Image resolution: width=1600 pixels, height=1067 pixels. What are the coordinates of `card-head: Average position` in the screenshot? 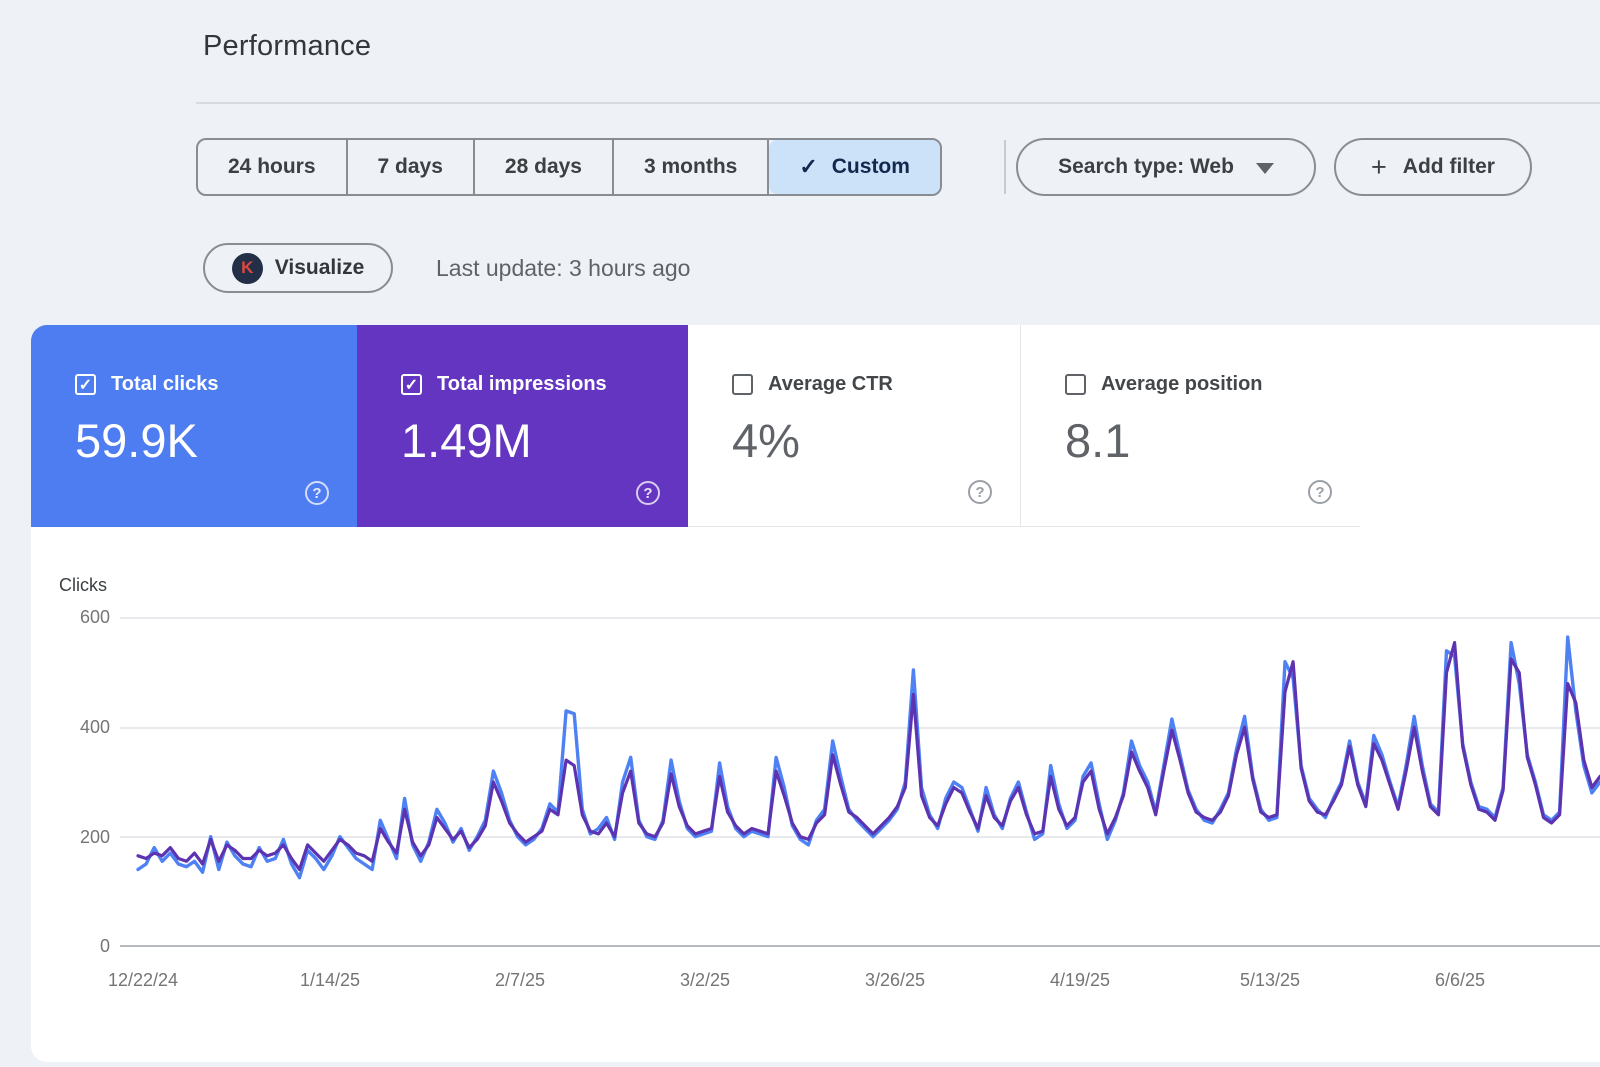 It's located at (1164, 384).